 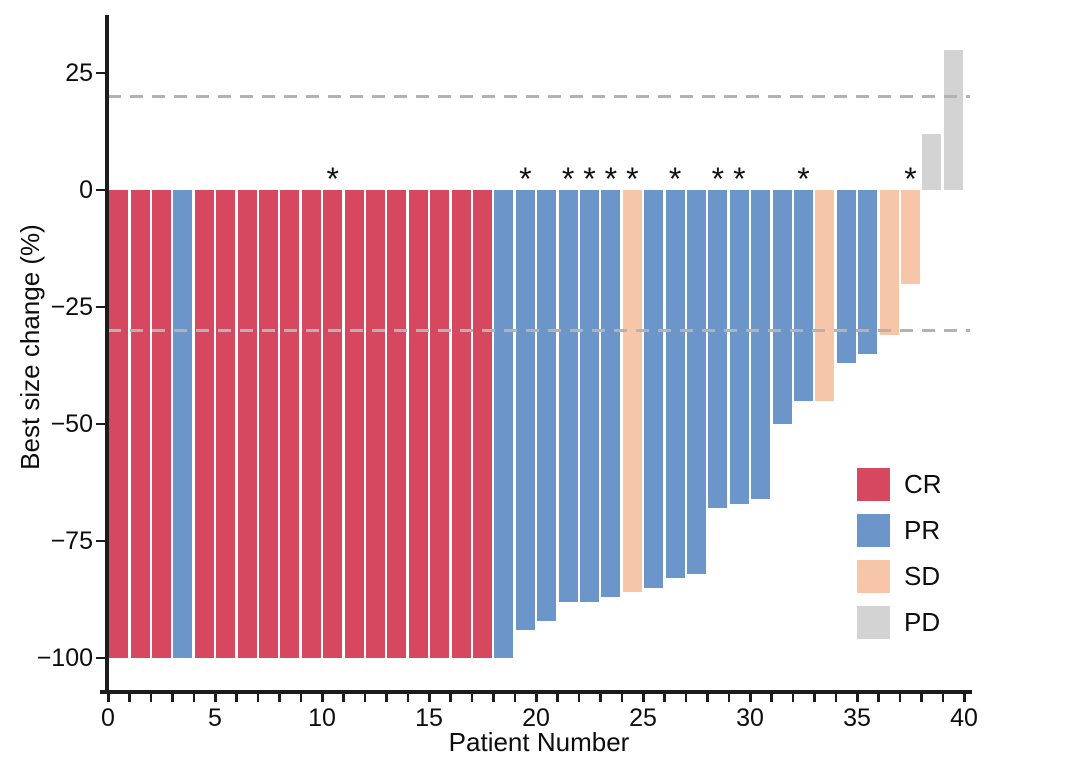 I want to click on legend-row-pr: PR, so click(x=899, y=530).